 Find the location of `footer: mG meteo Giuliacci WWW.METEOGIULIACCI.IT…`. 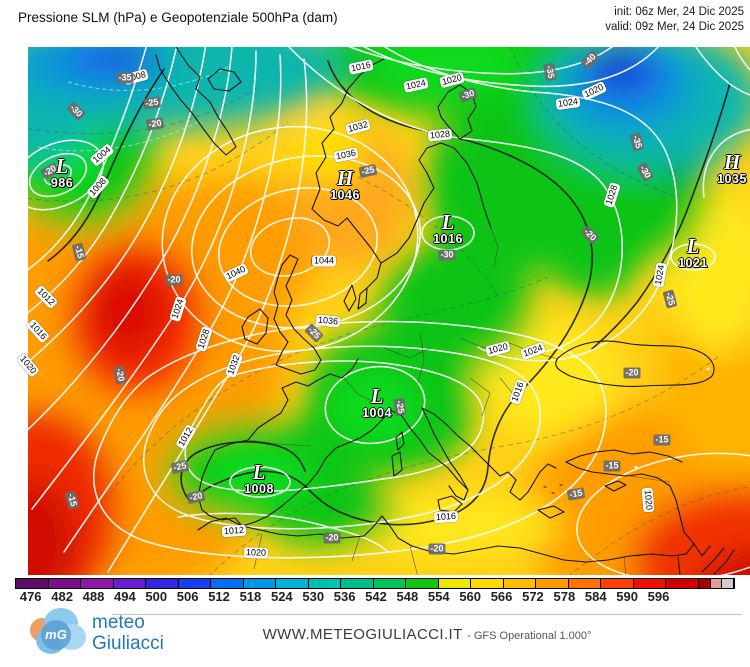

footer: mG meteo Giuliacci WWW.METEOGIULIACCI.IT… is located at coordinates (375, 635).